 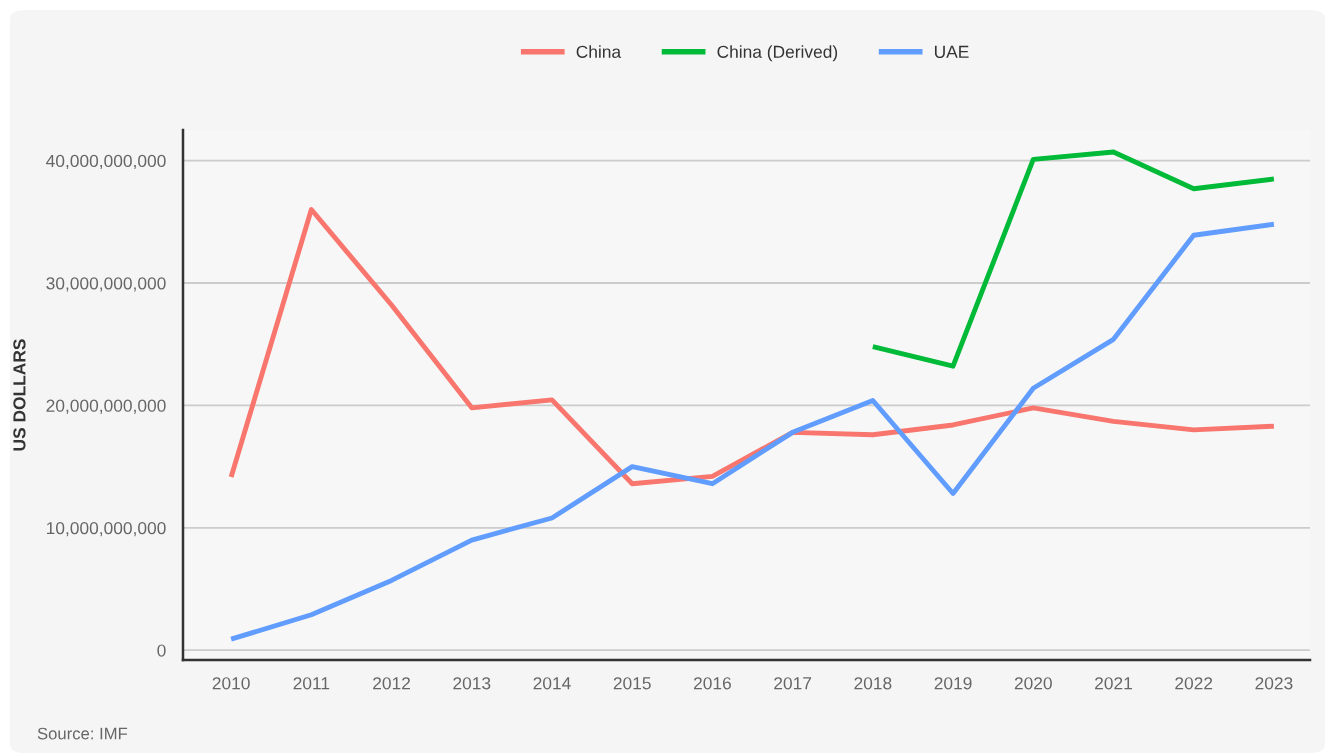 I want to click on x-tick-label: 2016, so click(x=712, y=683).